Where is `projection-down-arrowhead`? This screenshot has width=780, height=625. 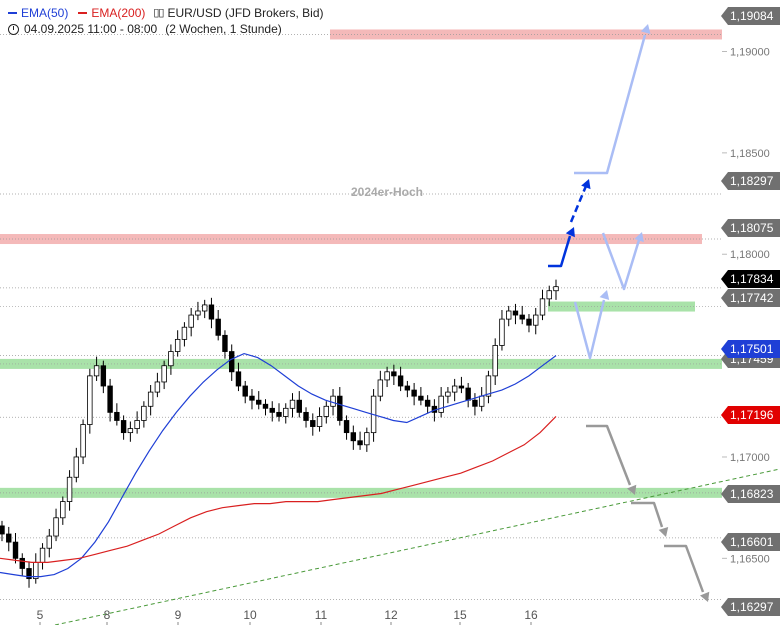
projection-down-arrowhead is located at coordinates (663, 531).